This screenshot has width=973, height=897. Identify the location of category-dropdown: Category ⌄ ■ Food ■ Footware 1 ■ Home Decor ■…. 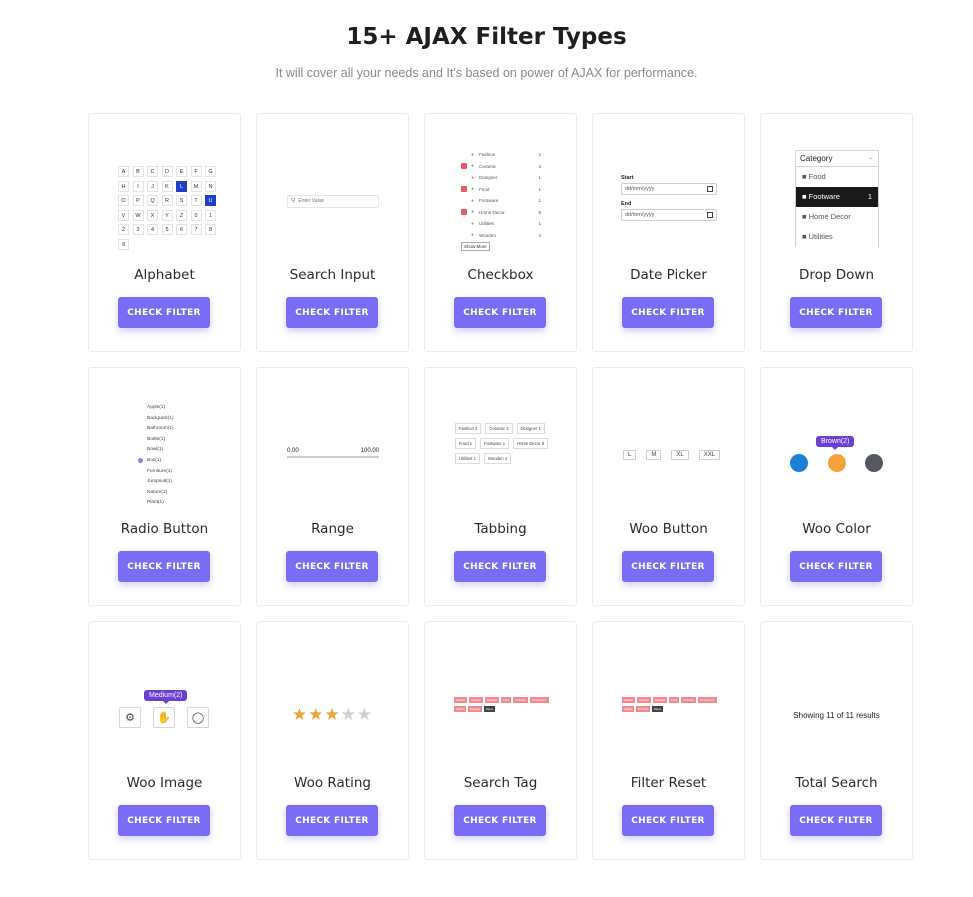
(837, 198).